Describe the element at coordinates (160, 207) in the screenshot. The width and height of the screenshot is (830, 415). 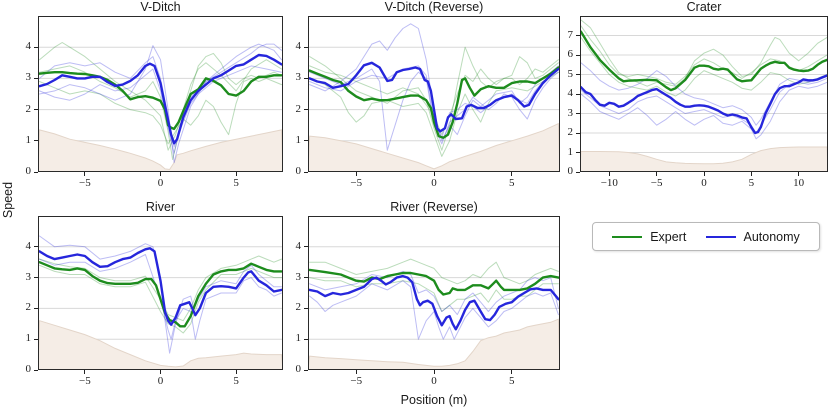
I see `subplot-title-3: River` at that location.